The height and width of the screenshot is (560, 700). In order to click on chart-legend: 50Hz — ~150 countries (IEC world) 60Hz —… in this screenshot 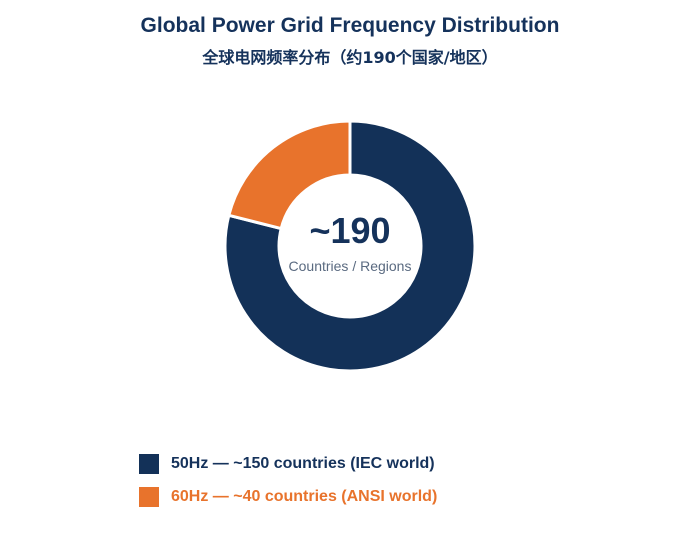, I will do `click(288, 486)`.